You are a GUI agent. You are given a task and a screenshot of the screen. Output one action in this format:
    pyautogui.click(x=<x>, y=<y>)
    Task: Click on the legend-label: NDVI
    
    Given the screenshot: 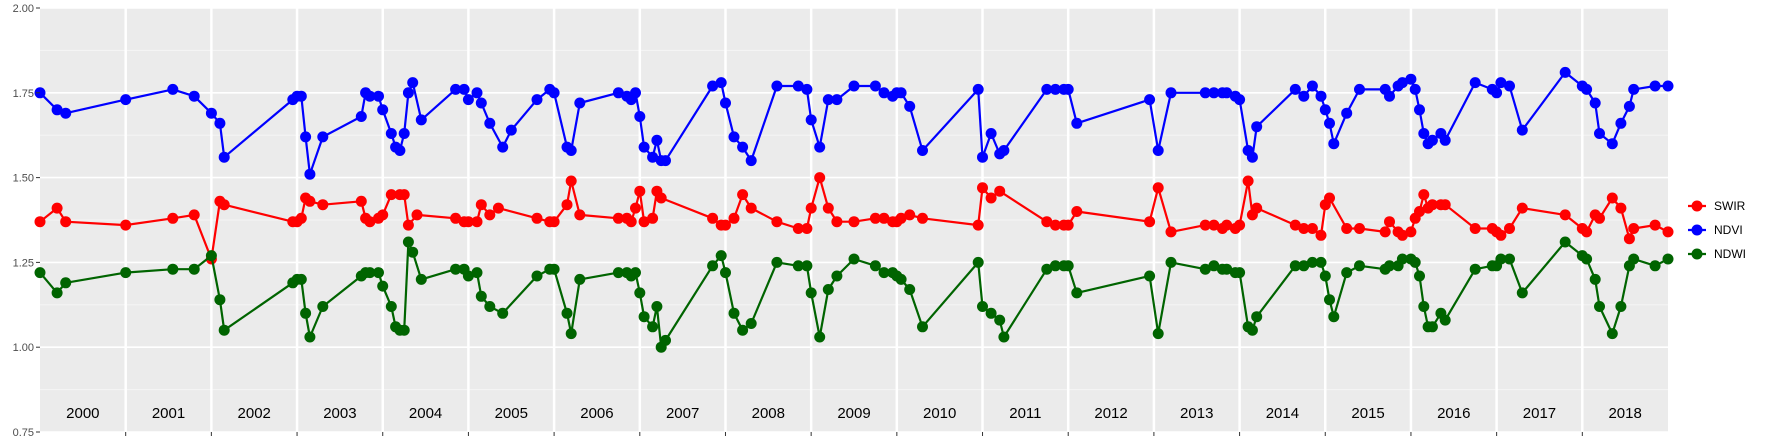 What is the action you would take?
    pyautogui.click(x=1728, y=230)
    